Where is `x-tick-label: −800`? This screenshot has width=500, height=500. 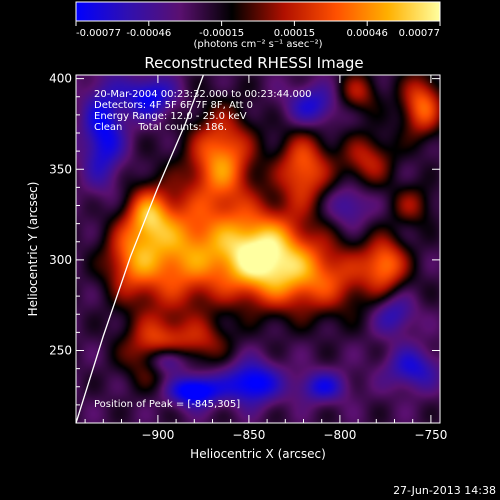 x-tick-label: −800 is located at coordinates (339, 435).